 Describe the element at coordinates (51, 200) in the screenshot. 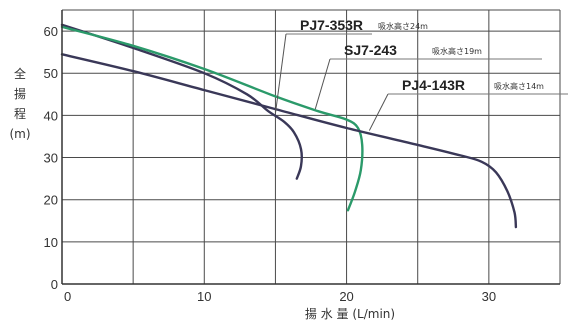

I see `y-tick-label: 20` at that location.